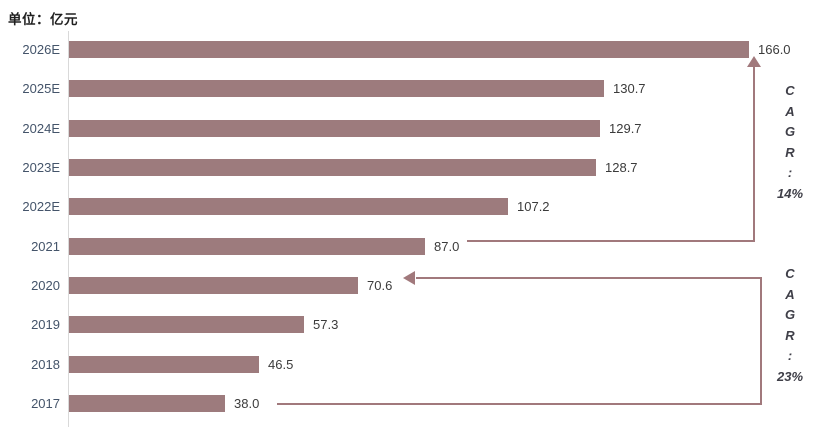  Describe the element at coordinates (68, 229) in the screenshot. I see `y-axis-line` at that location.